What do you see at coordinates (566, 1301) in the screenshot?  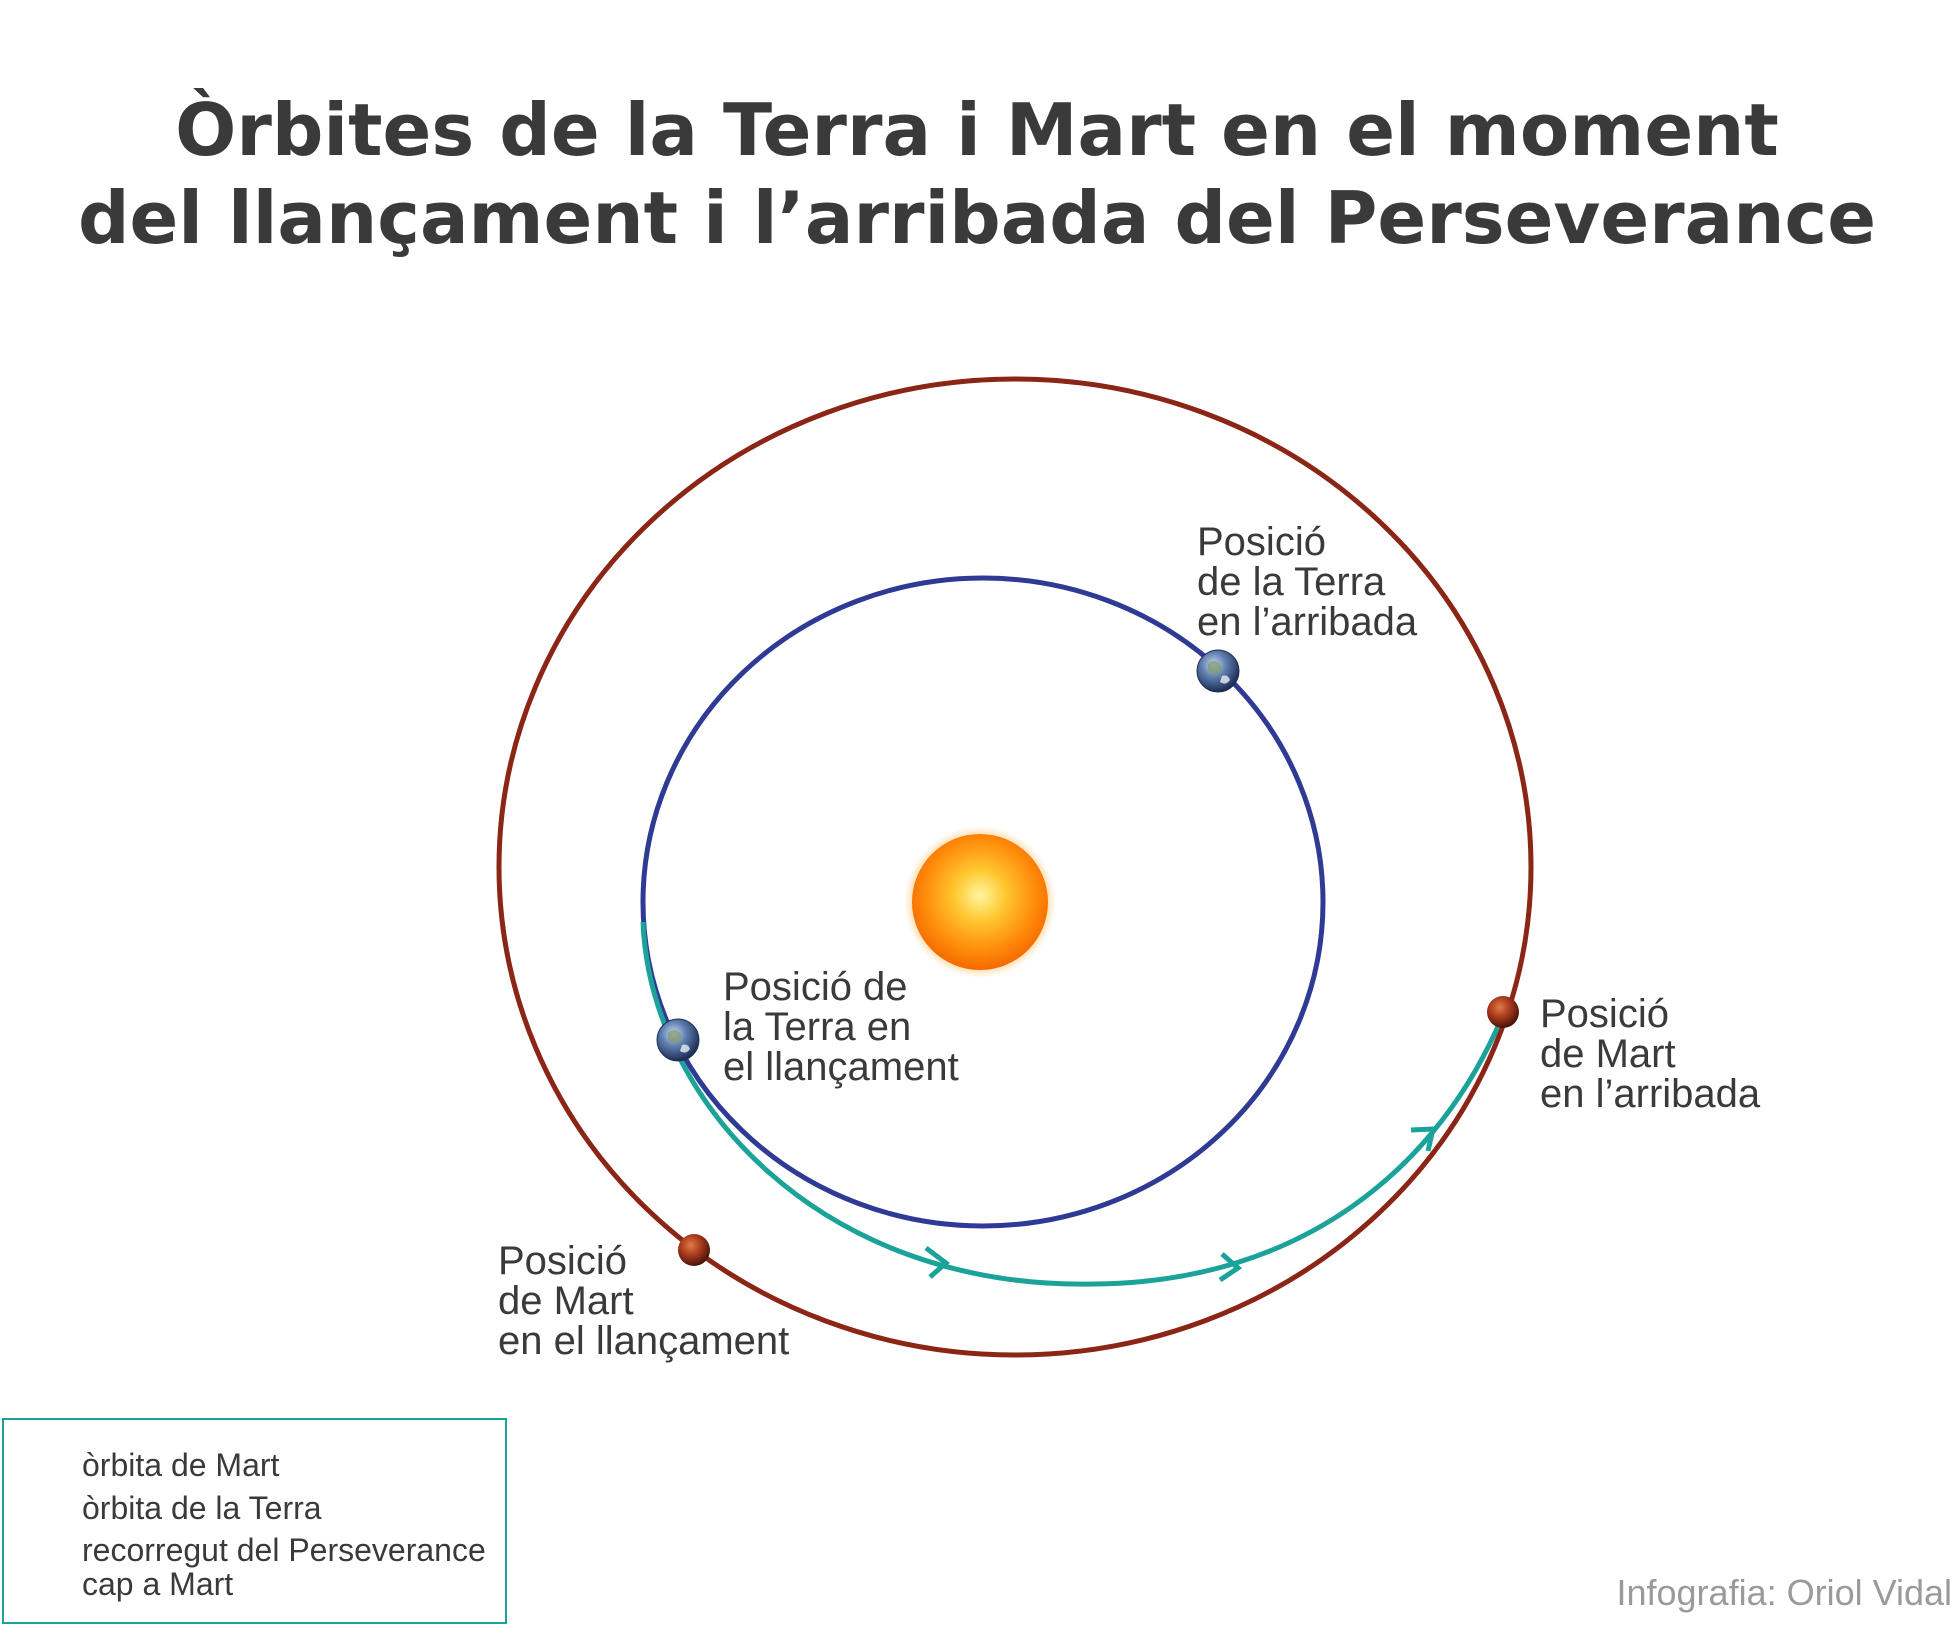 I see `label-mars-launch-line-2: de Mart` at bounding box center [566, 1301].